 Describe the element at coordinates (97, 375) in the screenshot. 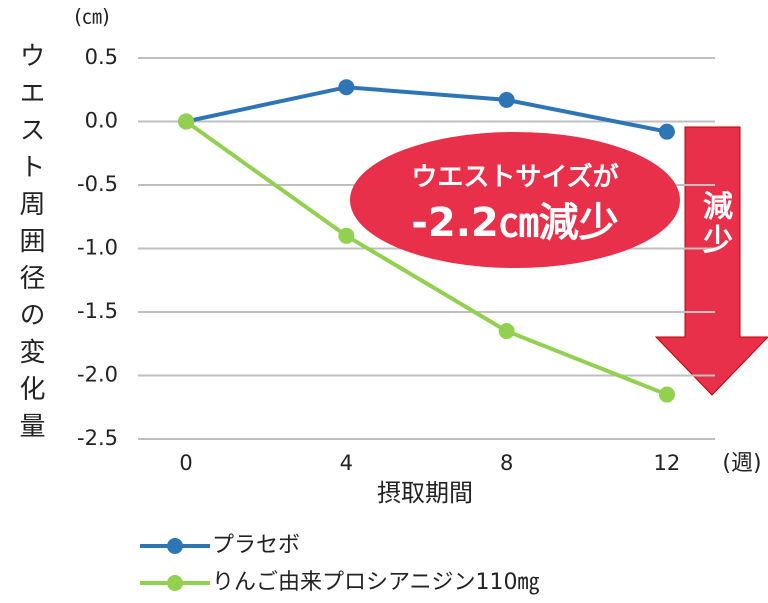

I see `y-tick-label: -2.0` at that location.